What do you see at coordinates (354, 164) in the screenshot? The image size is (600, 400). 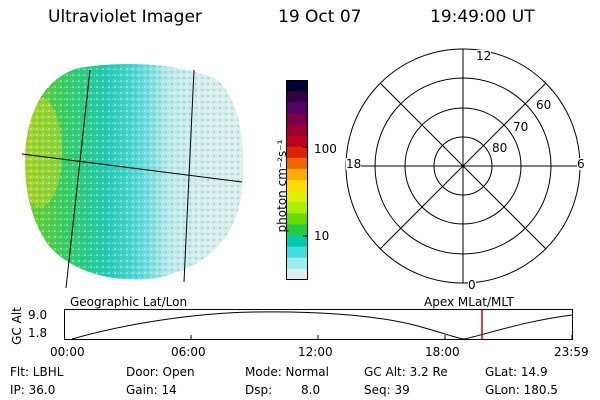 I see `clock-label-18: 18` at bounding box center [354, 164].